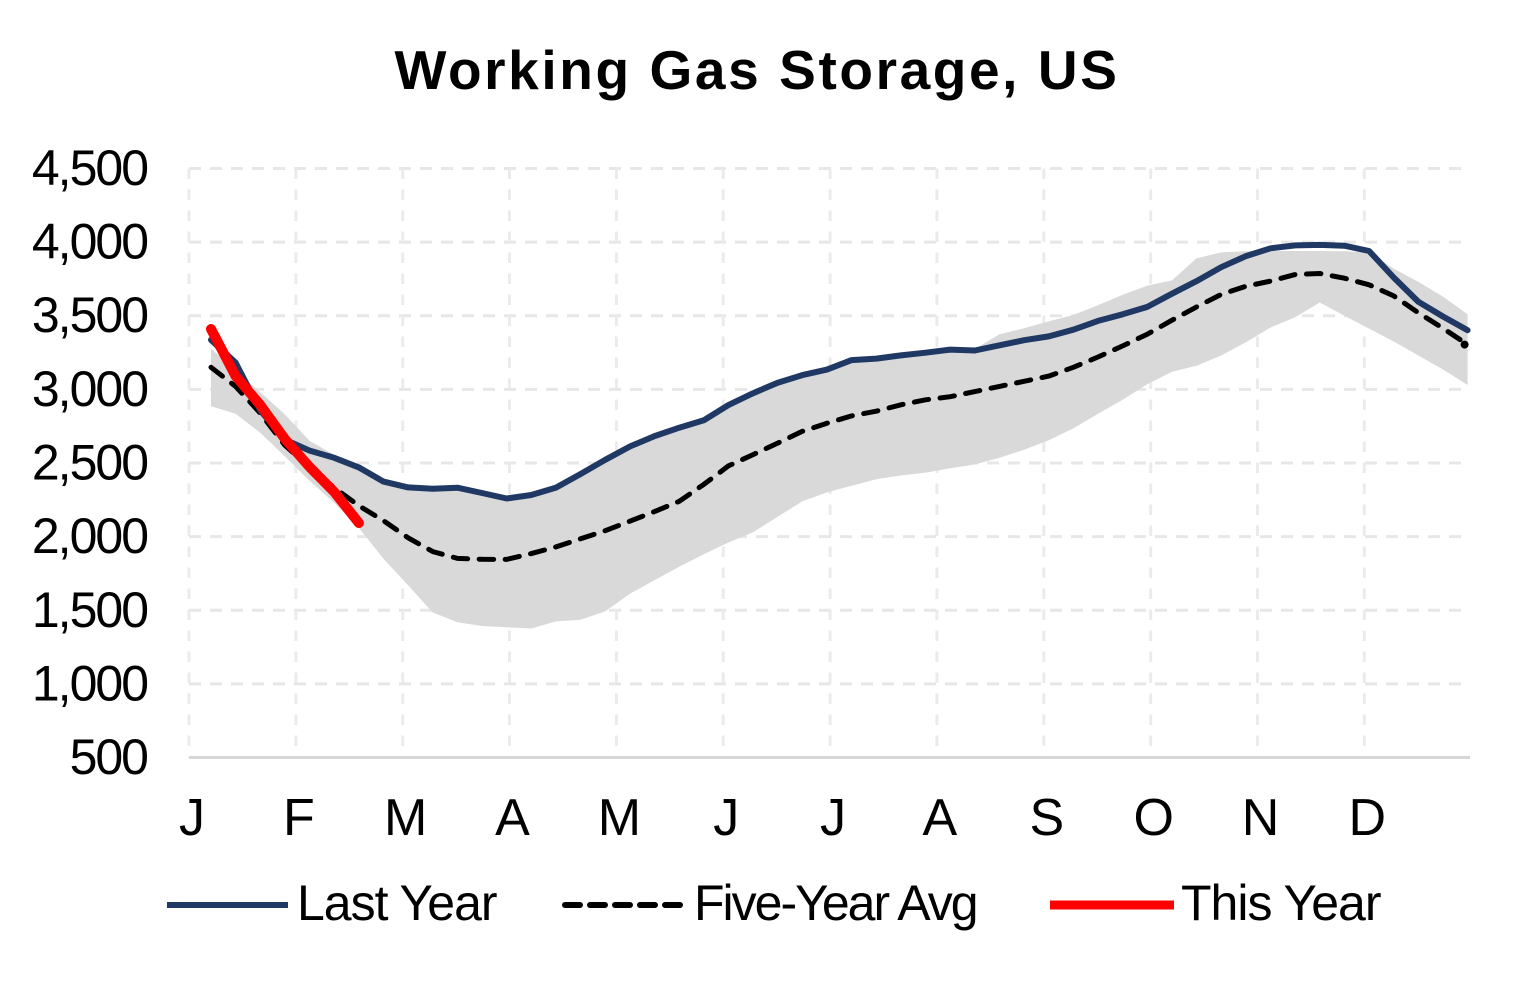  Describe the element at coordinates (1046, 818) in the screenshot. I see `svg-text: S` at that location.